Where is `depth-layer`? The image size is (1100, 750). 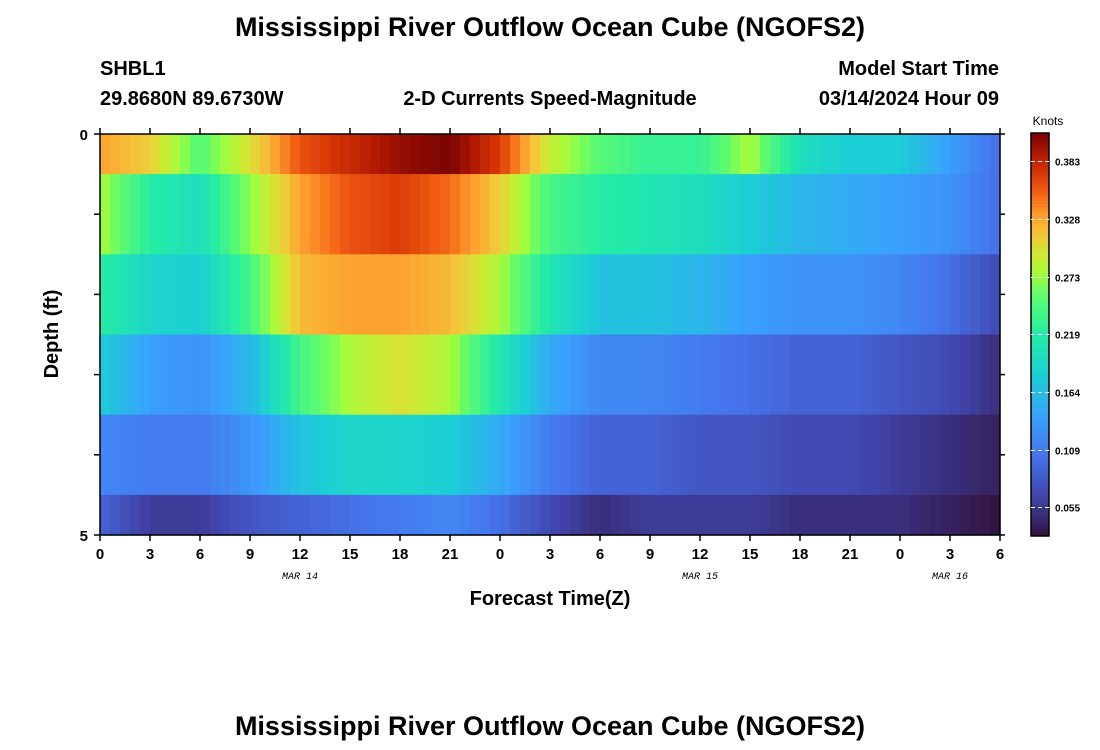
depth-layer is located at coordinates (550, 375).